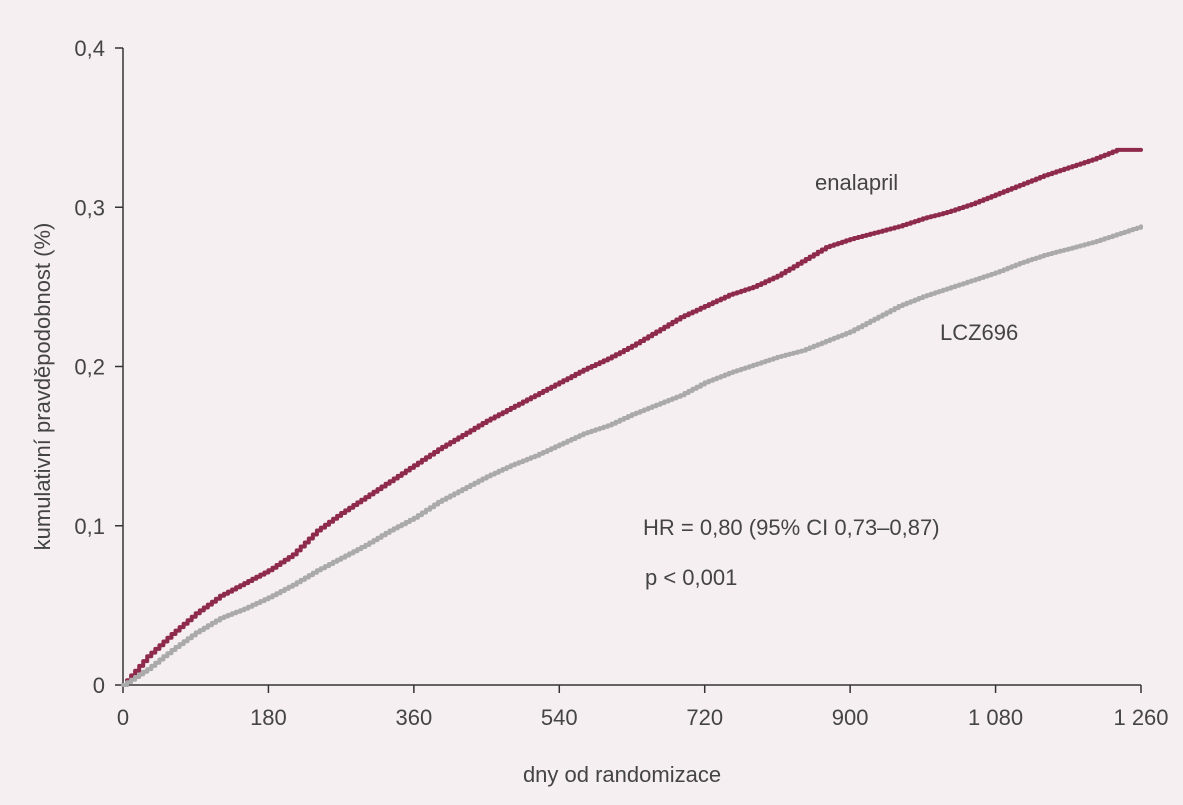 This screenshot has height=805, width=1183. I want to click on series-label-enalapril: enalapril, so click(856, 182).